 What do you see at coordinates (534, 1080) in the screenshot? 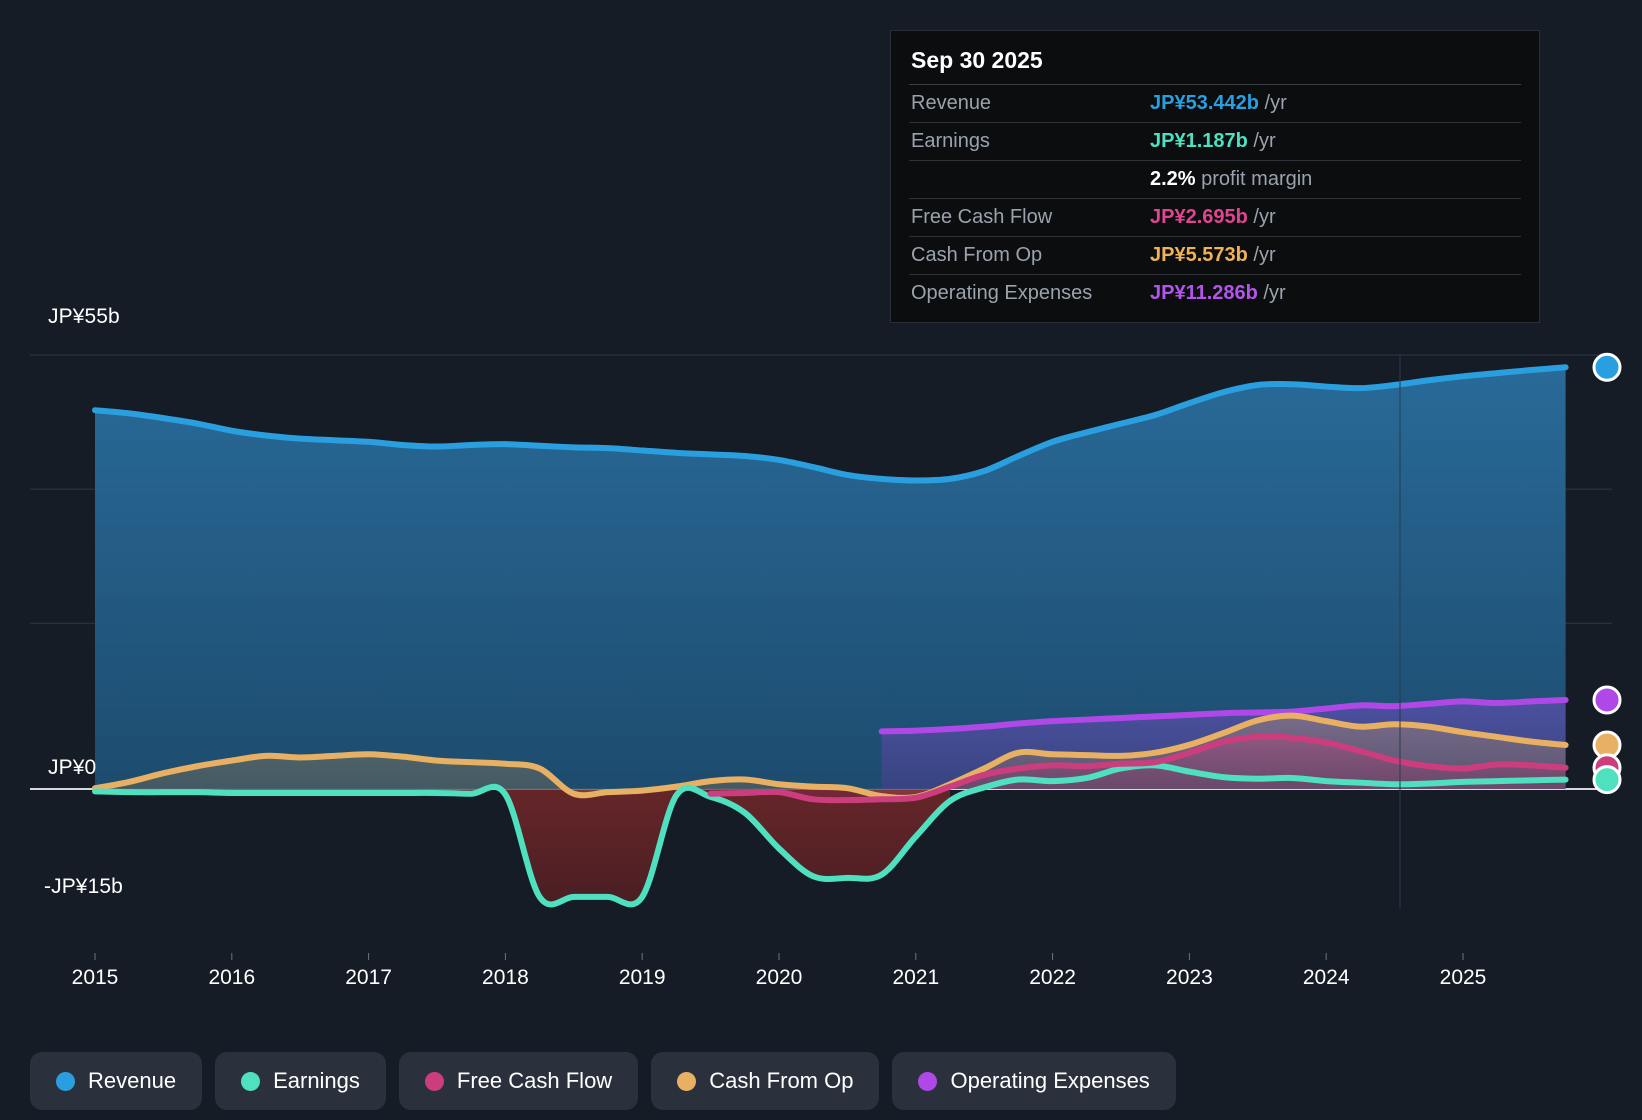
I see `legend-item-label: Free Cash Flow` at bounding box center [534, 1080].